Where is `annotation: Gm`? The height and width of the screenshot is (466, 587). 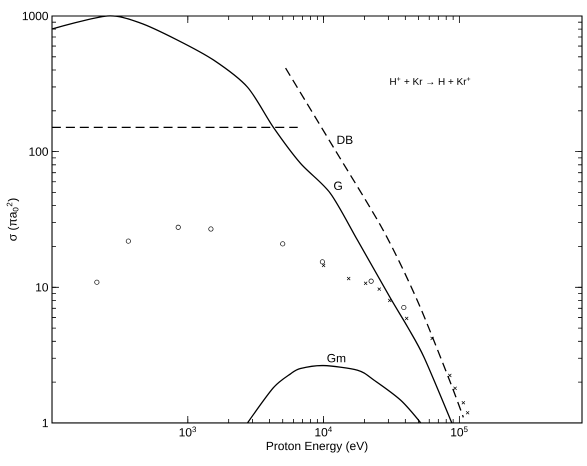
annotation: Gm is located at coordinates (336, 358).